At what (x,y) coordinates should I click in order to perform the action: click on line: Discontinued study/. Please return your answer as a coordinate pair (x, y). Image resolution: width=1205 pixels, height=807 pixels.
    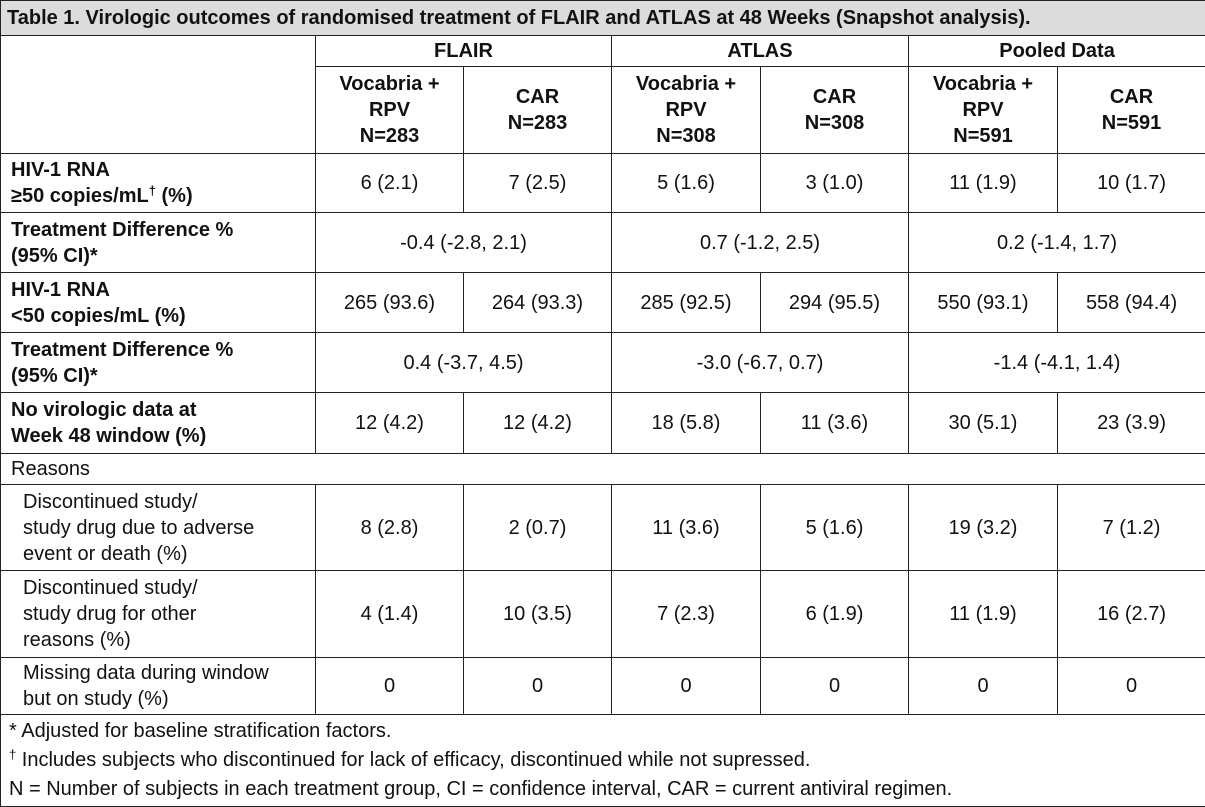
    Looking at the image, I should click on (164, 588).